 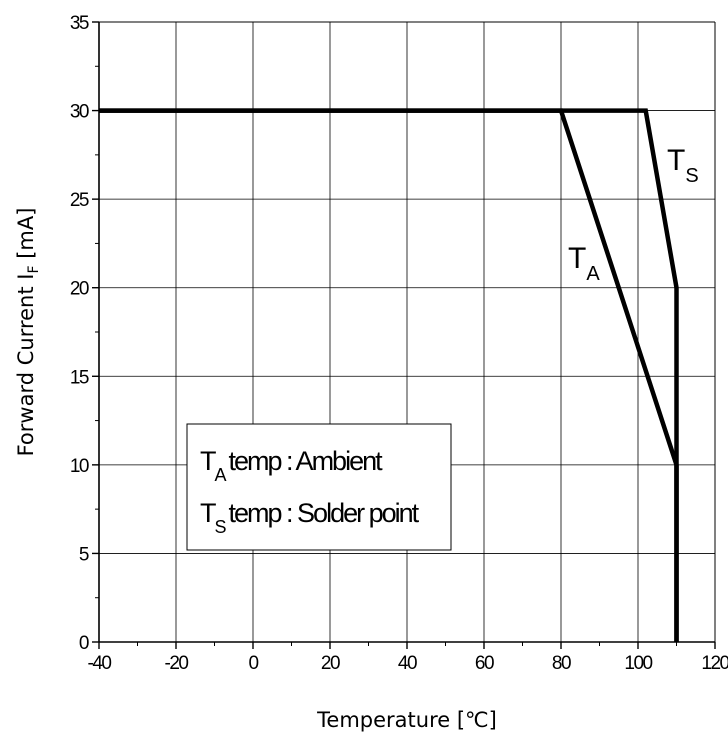 I want to click on y-tick-label: 10, so click(x=79, y=466).